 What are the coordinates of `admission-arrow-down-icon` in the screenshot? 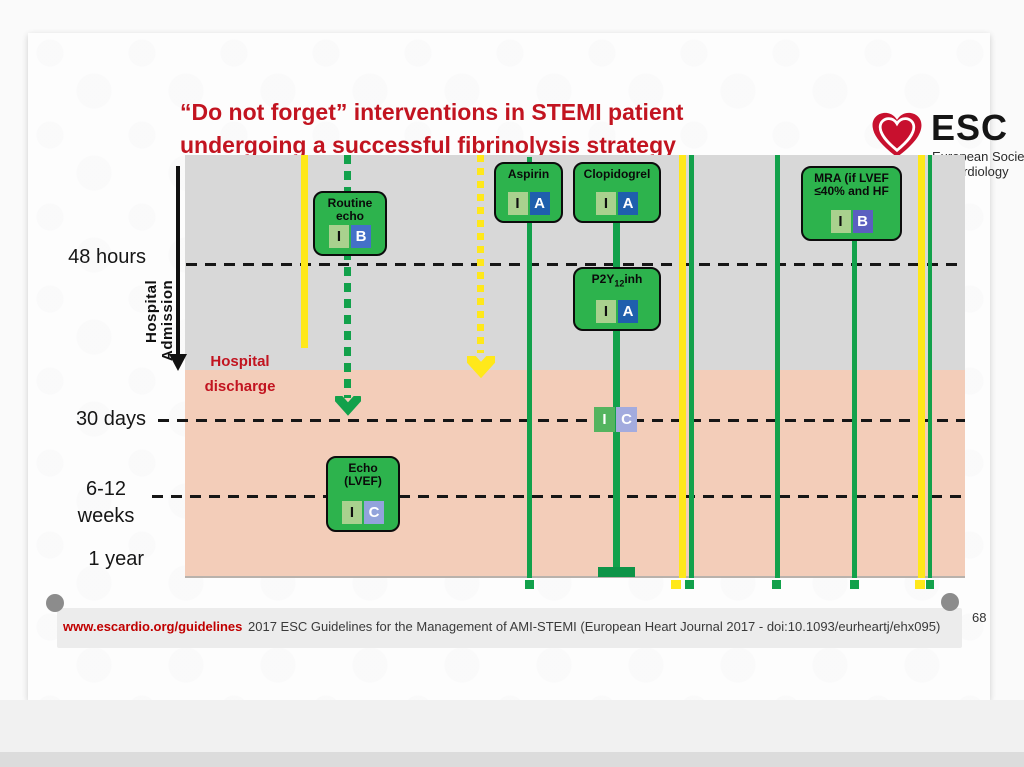 It's located at (178, 362).